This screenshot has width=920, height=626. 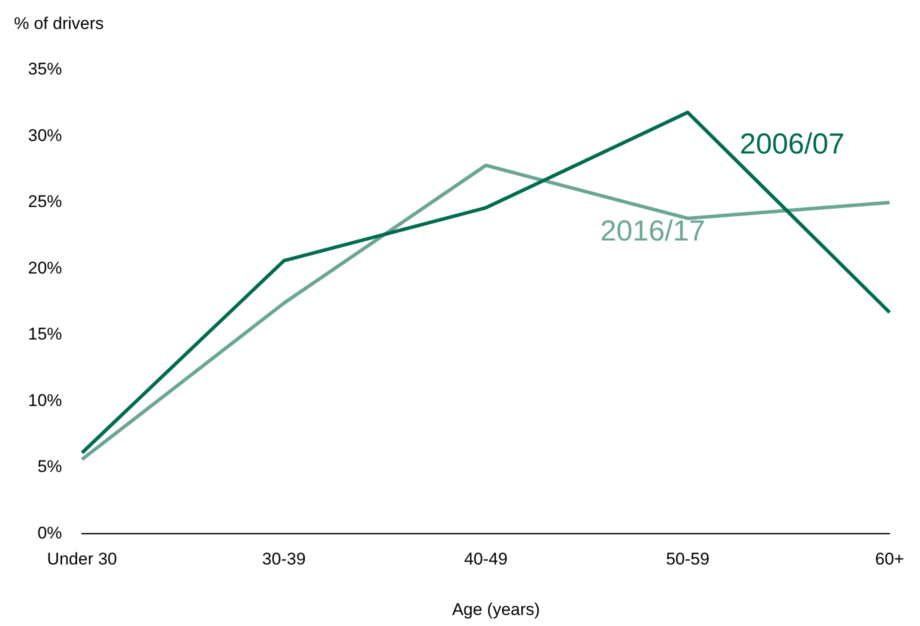 What do you see at coordinates (653, 231) in the screenshot?
I see `series-label: 2016/17` at bounding box center [653, 231].